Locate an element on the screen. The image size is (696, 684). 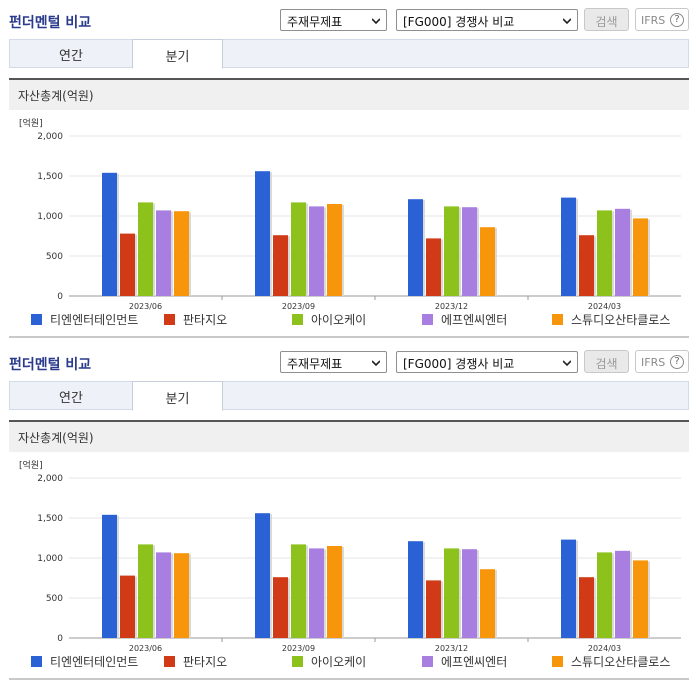
x-tick-label: 2023/06 is located at coordinates (145, 306).